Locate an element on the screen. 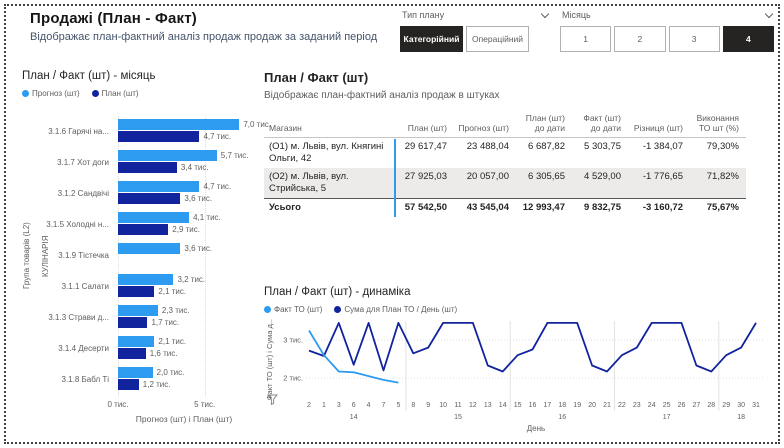  table-header-cell: План (шт) до дати is located at coordinates (545, 123).